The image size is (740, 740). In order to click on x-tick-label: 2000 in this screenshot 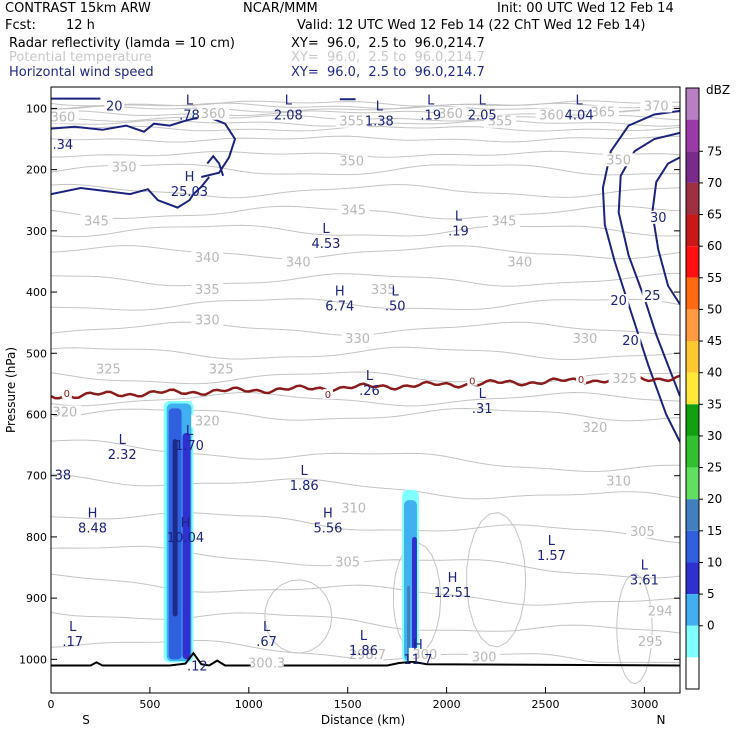, I will do `click(447, 704)`.